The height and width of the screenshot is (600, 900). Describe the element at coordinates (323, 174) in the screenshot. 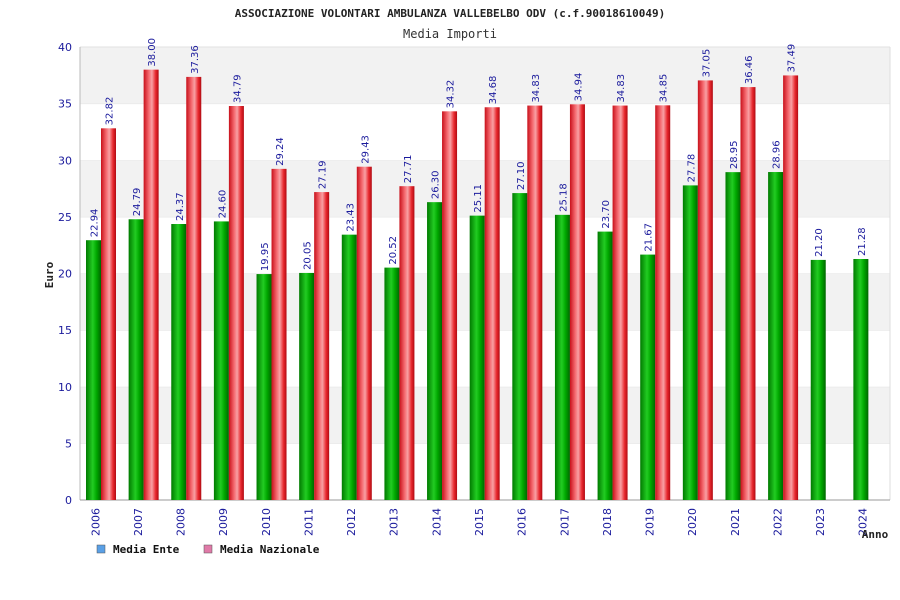

I see `data-label: 27.19` at that location.